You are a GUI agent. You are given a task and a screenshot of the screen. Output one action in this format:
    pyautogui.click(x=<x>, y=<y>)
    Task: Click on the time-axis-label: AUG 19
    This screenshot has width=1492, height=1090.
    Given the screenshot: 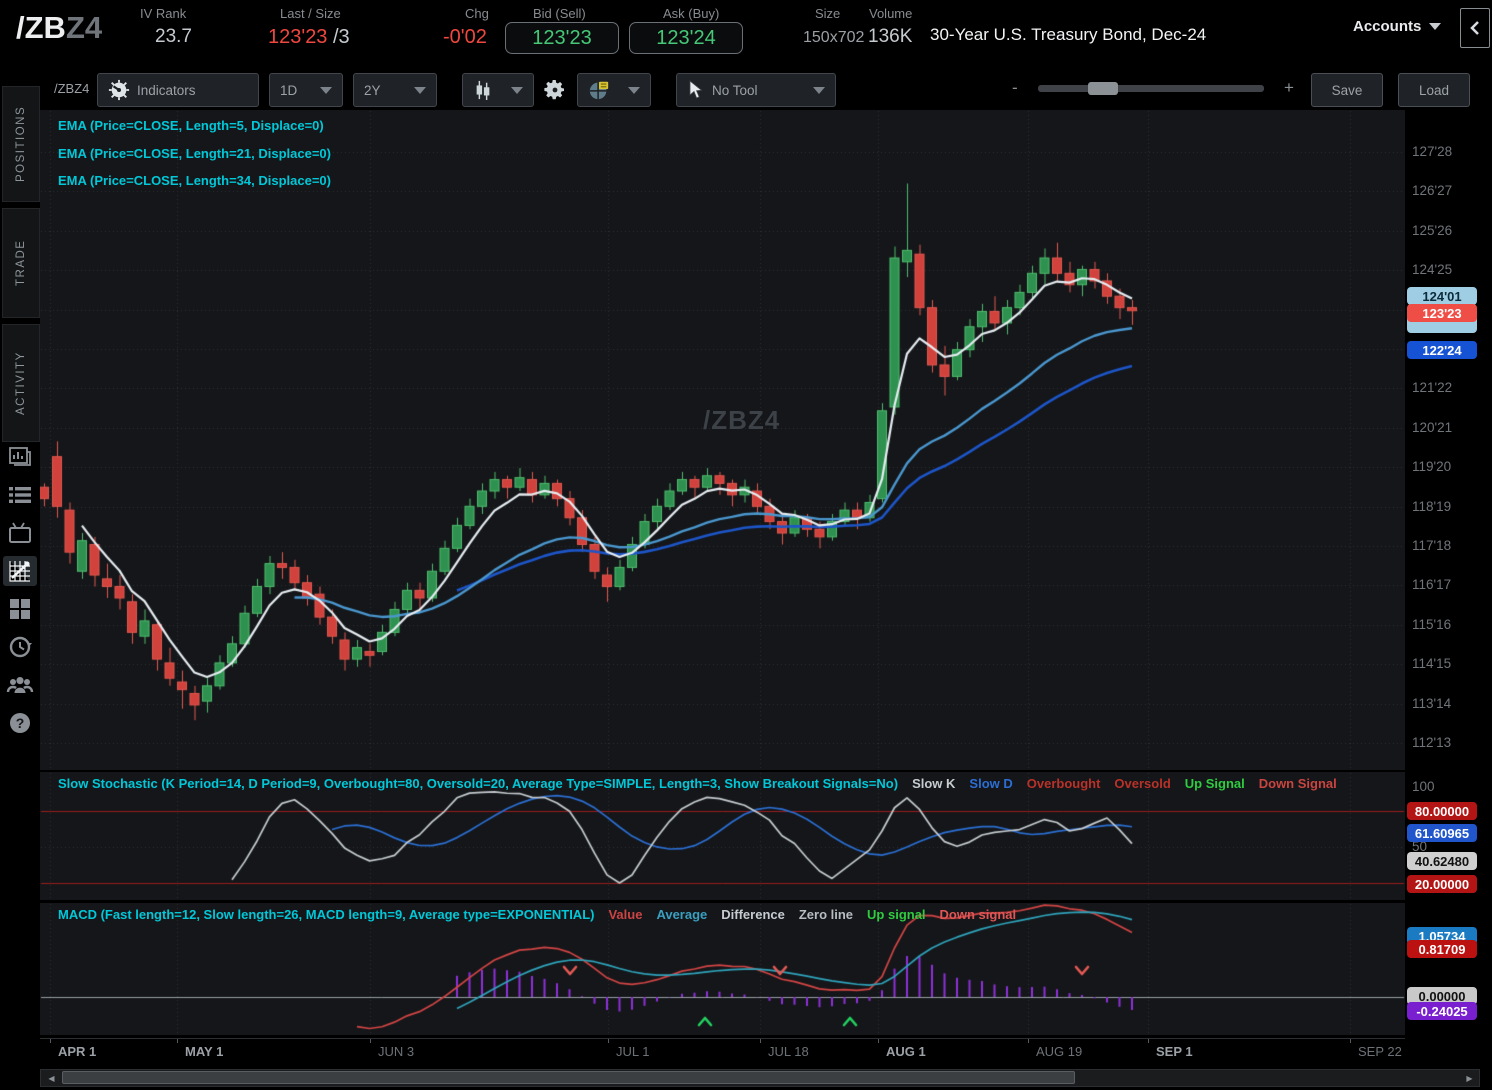 What is the action you would take?
    pyautogui.click(x=1059, y=1051)
    